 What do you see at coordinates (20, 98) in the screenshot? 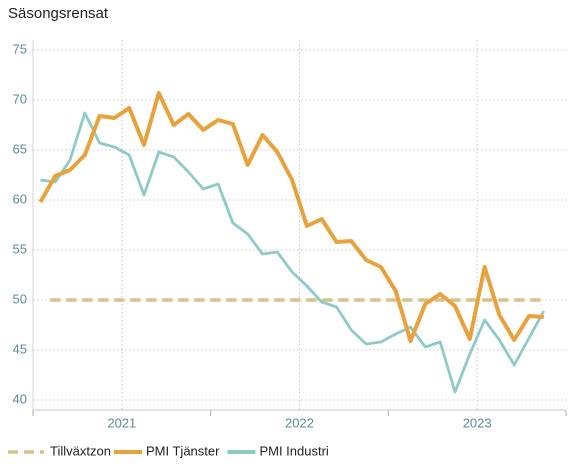
I see `y-tick-label: 70` at bounding box center [20, 98].